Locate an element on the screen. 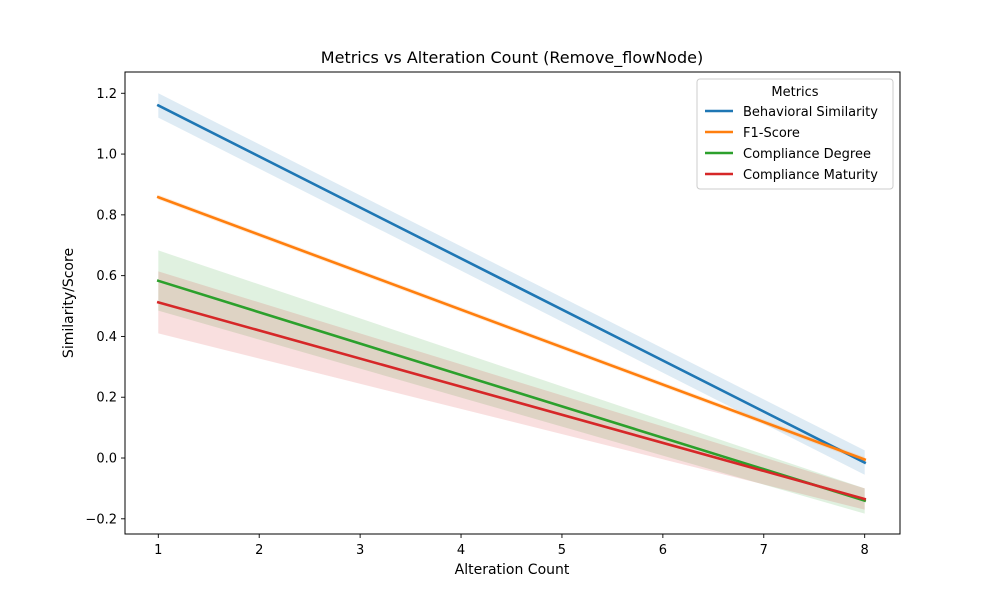 The image size is (1000, 600). x-tick-label: 7 is located at coordinates (764, 550).